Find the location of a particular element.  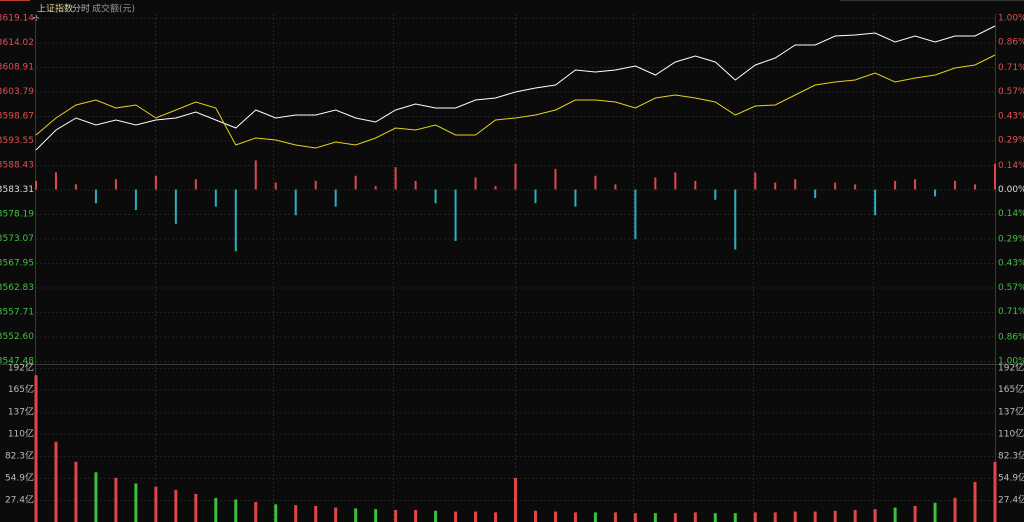

y-tick-label: 3614.02 is located at coordinates (17, 43).